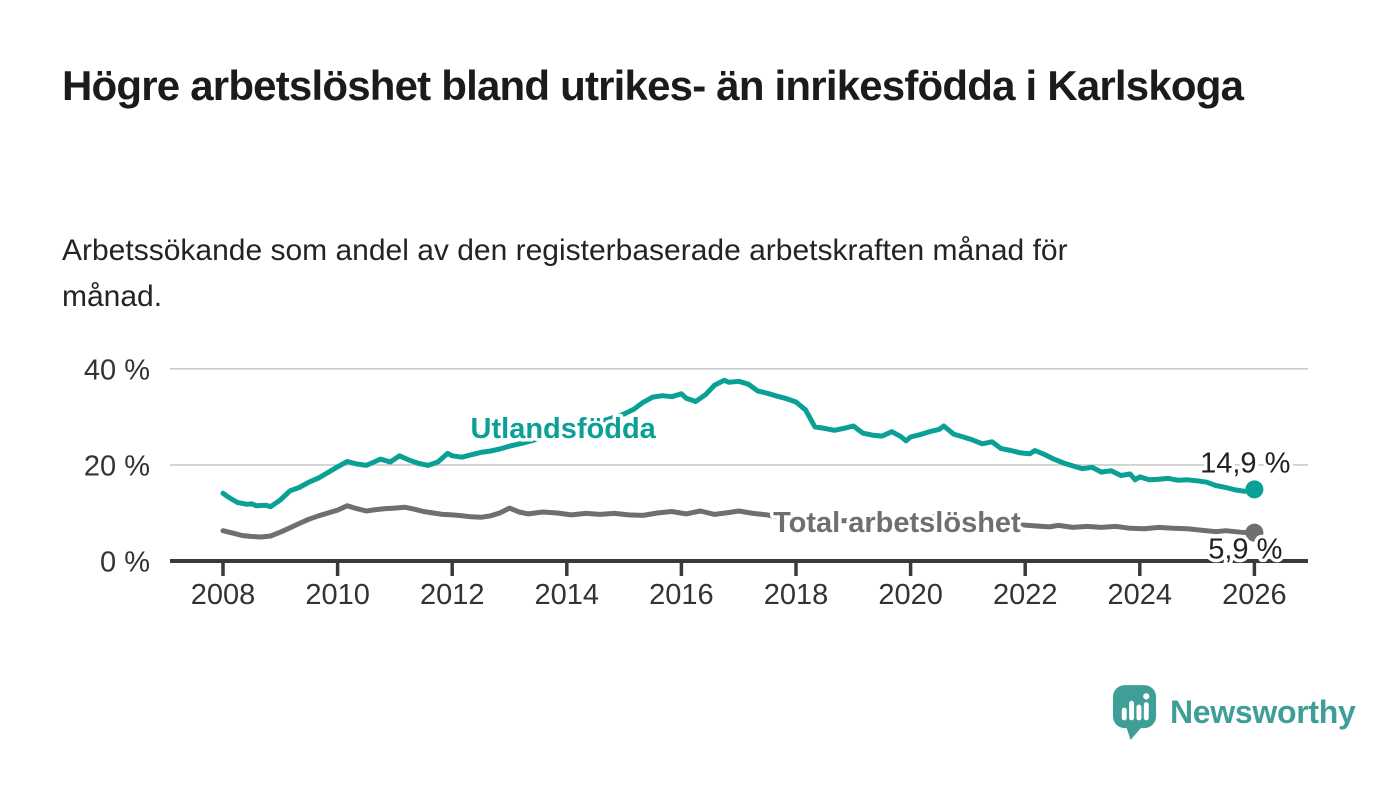 The width and height of the screenshot is (1400, 794). What do you see at coordinates (1134, 712) in the screenshot?
I see `newsworthy-logo-icon` at bounding box center [1134, 712].